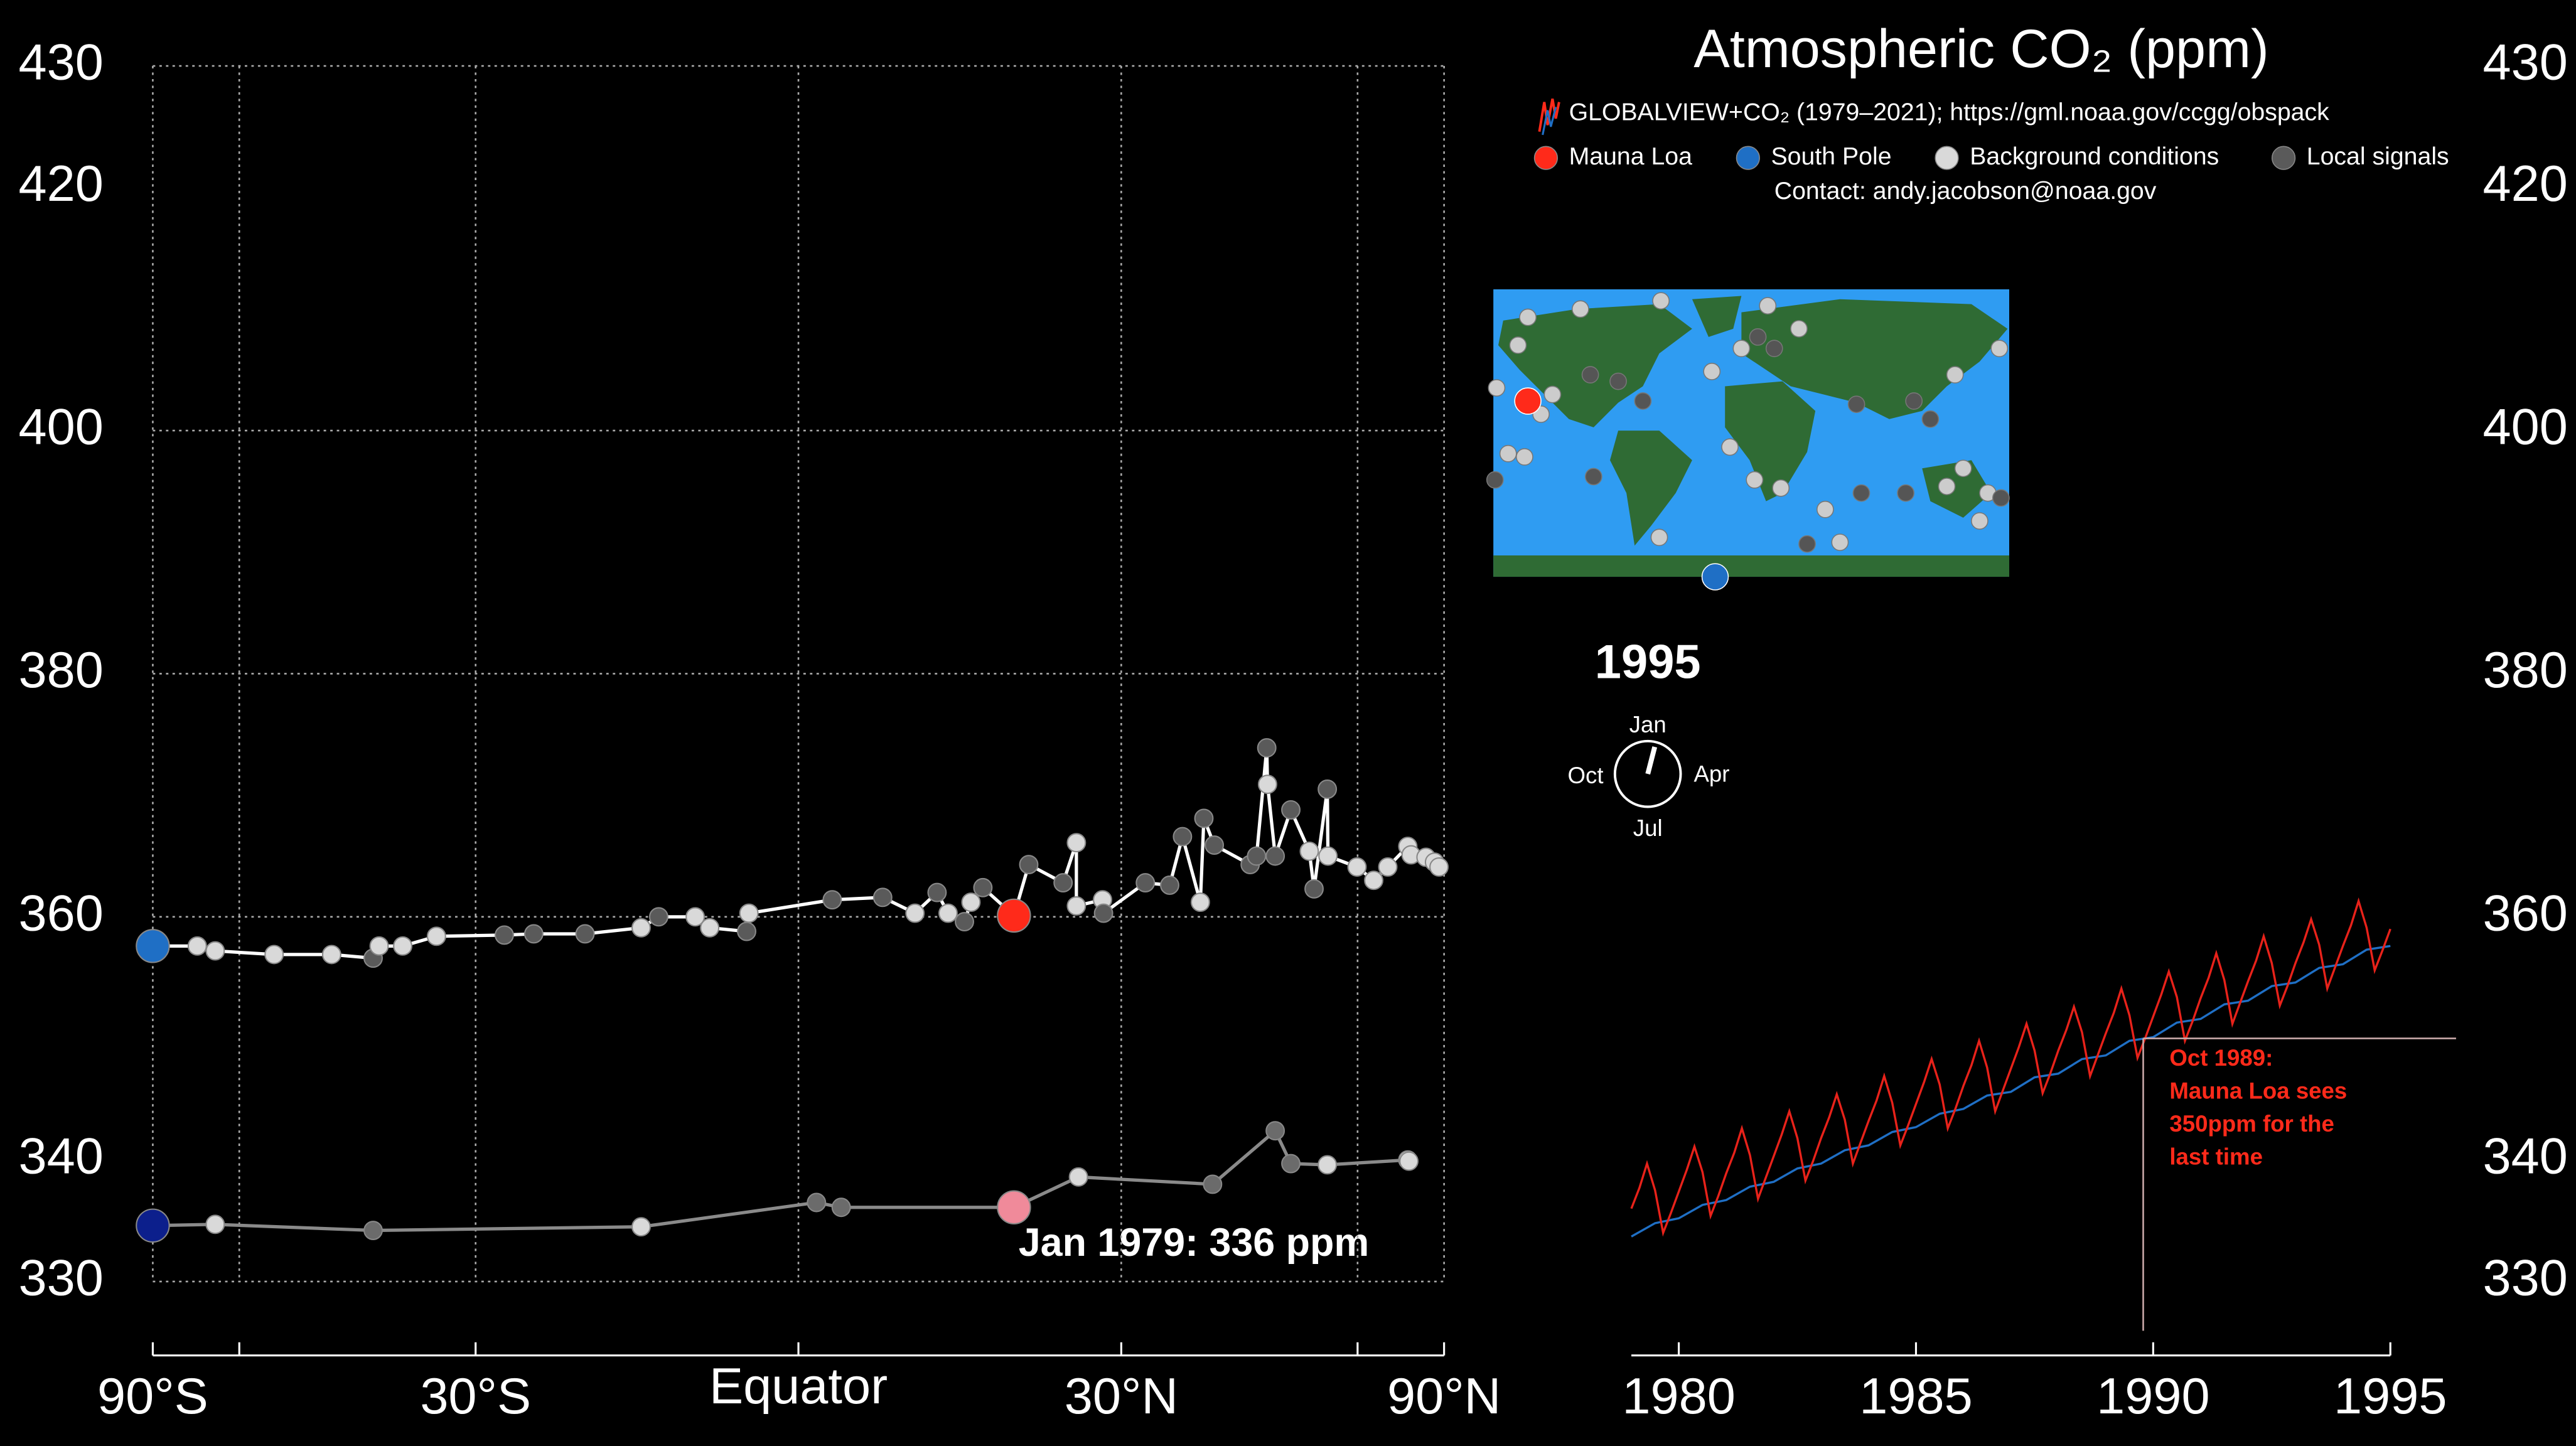 This screenshot has height=1446, width=2576. I want to click on x-tick-label: 30°N, so click(1121, 1396).